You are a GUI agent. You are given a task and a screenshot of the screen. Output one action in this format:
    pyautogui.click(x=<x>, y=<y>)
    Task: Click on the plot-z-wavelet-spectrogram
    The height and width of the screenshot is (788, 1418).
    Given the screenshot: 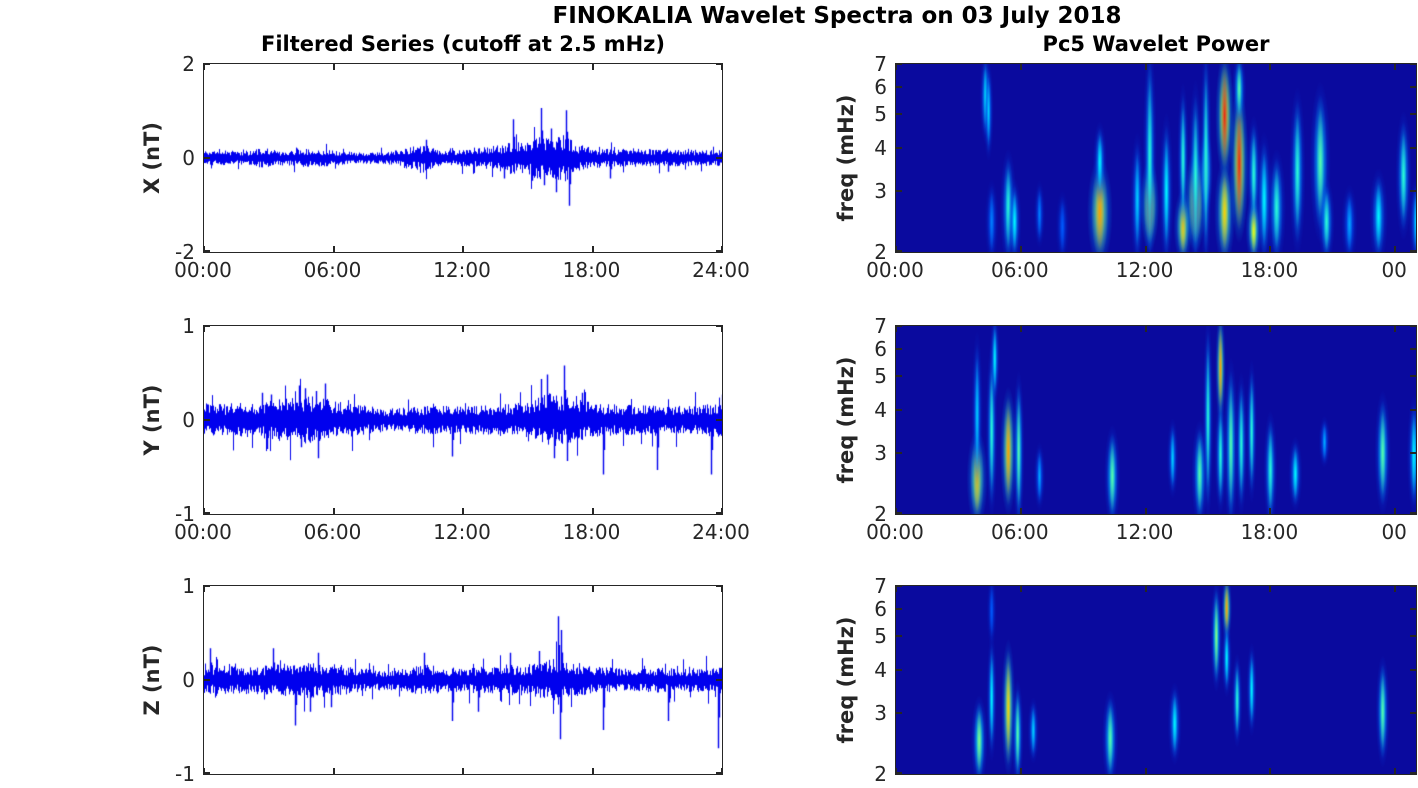 What is the action you would take?
    pyautogui.click(x=1156, y=680)
    